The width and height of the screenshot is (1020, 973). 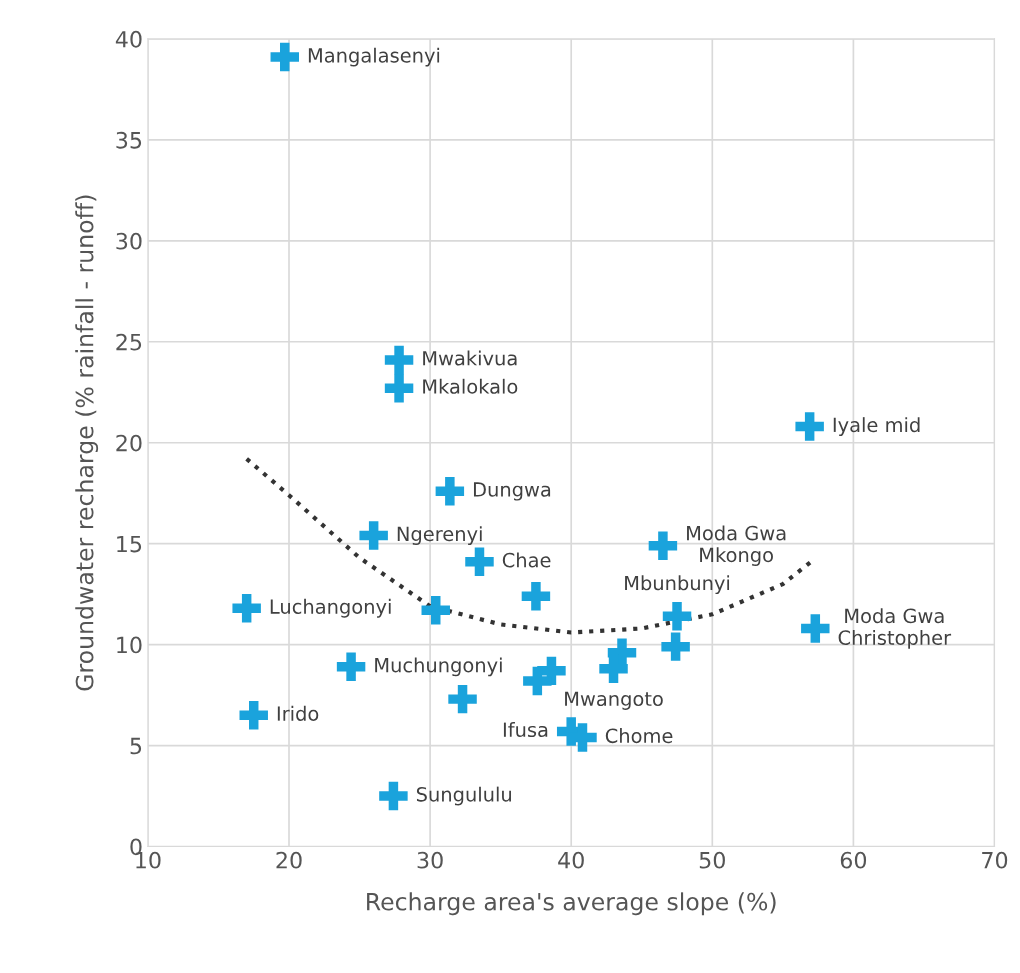 I want to click on annotation: Irido, so click(x=298, y=713).